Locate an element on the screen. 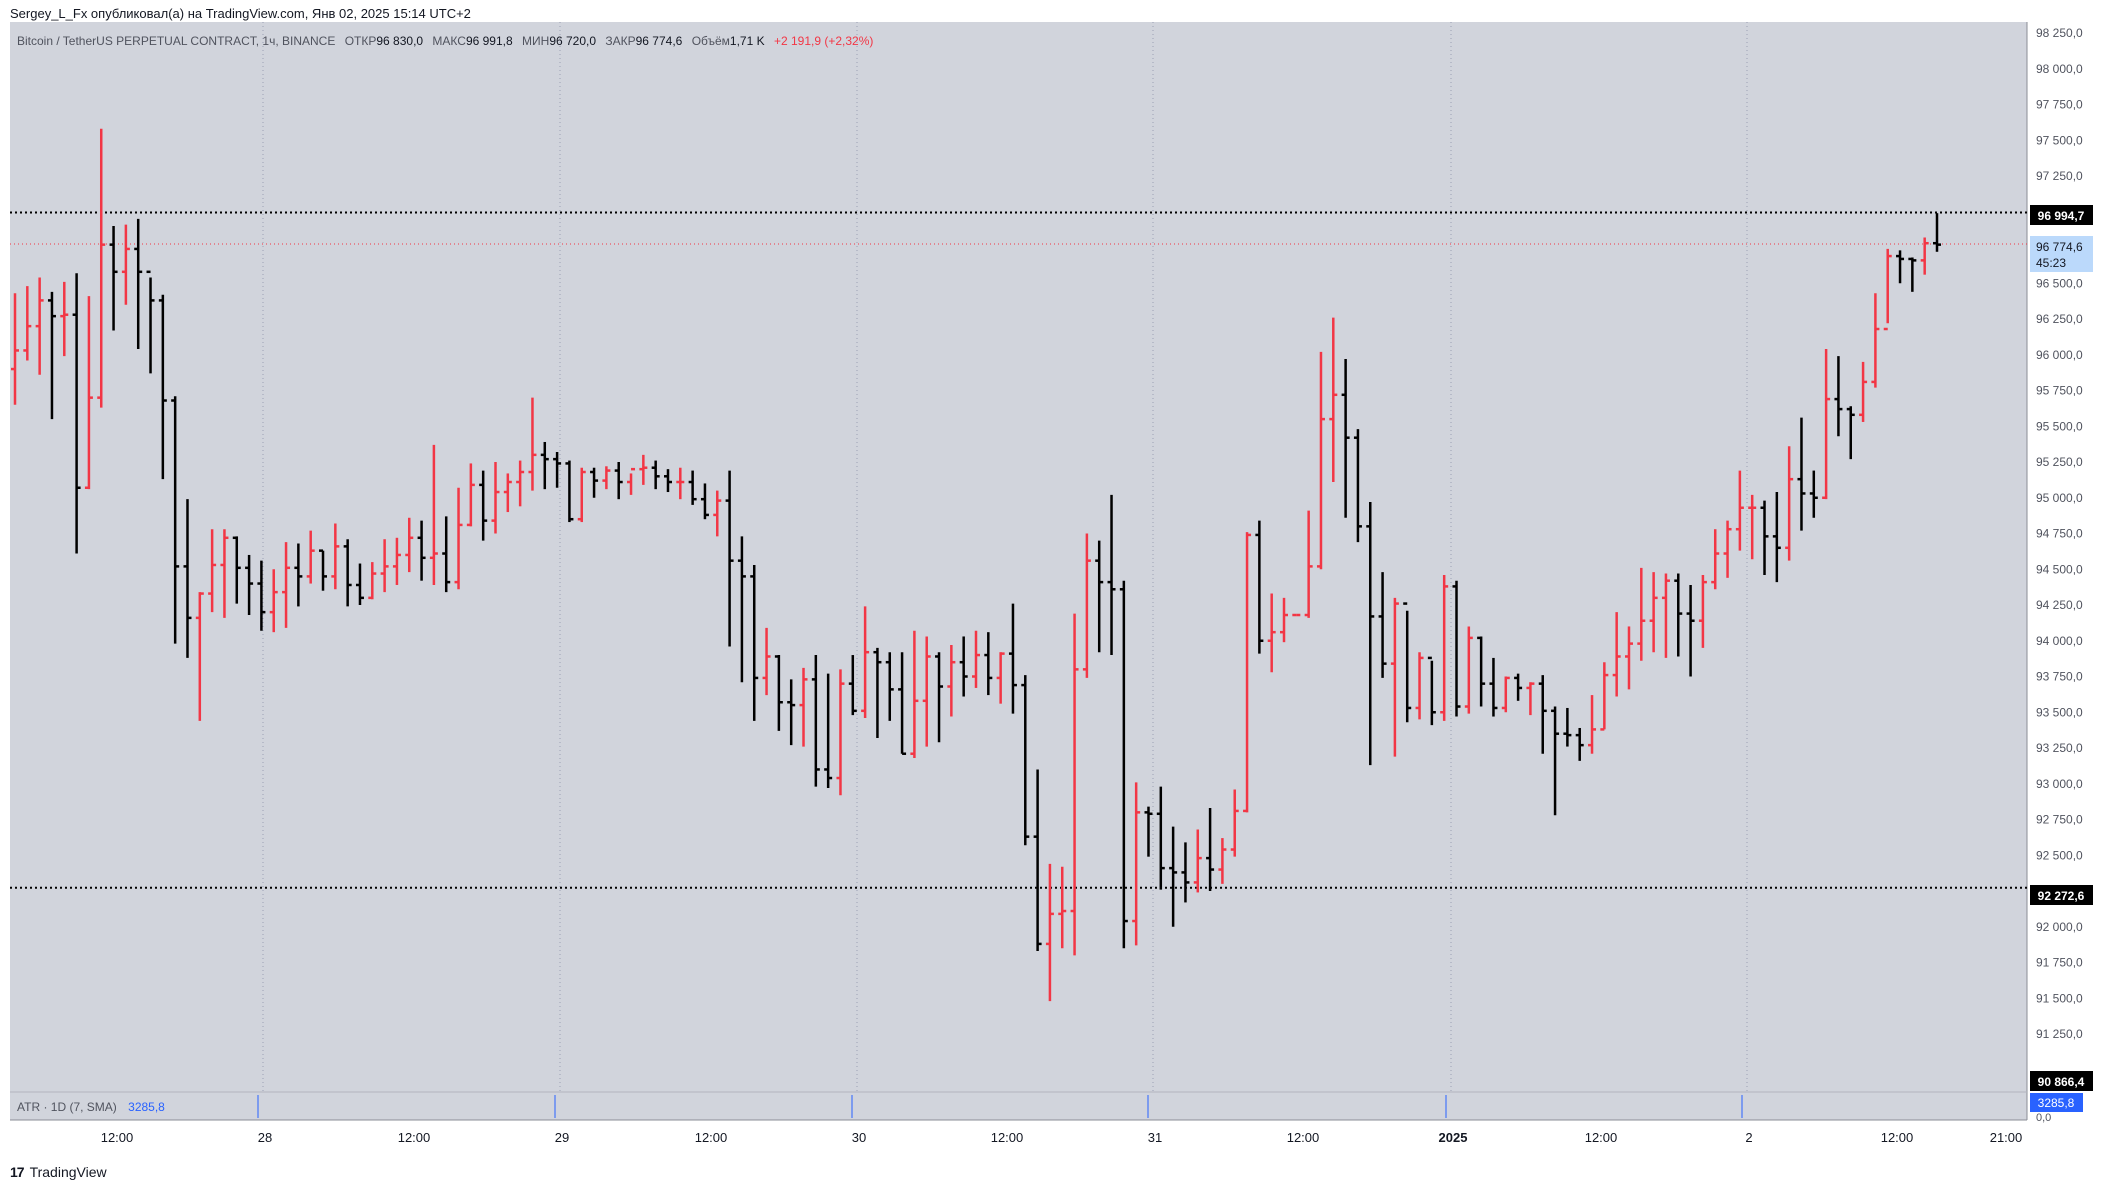 This screenshot has height=1189, width=2114. tradingview-logo: 17 TradingView is located at coordinates (58, 1172).